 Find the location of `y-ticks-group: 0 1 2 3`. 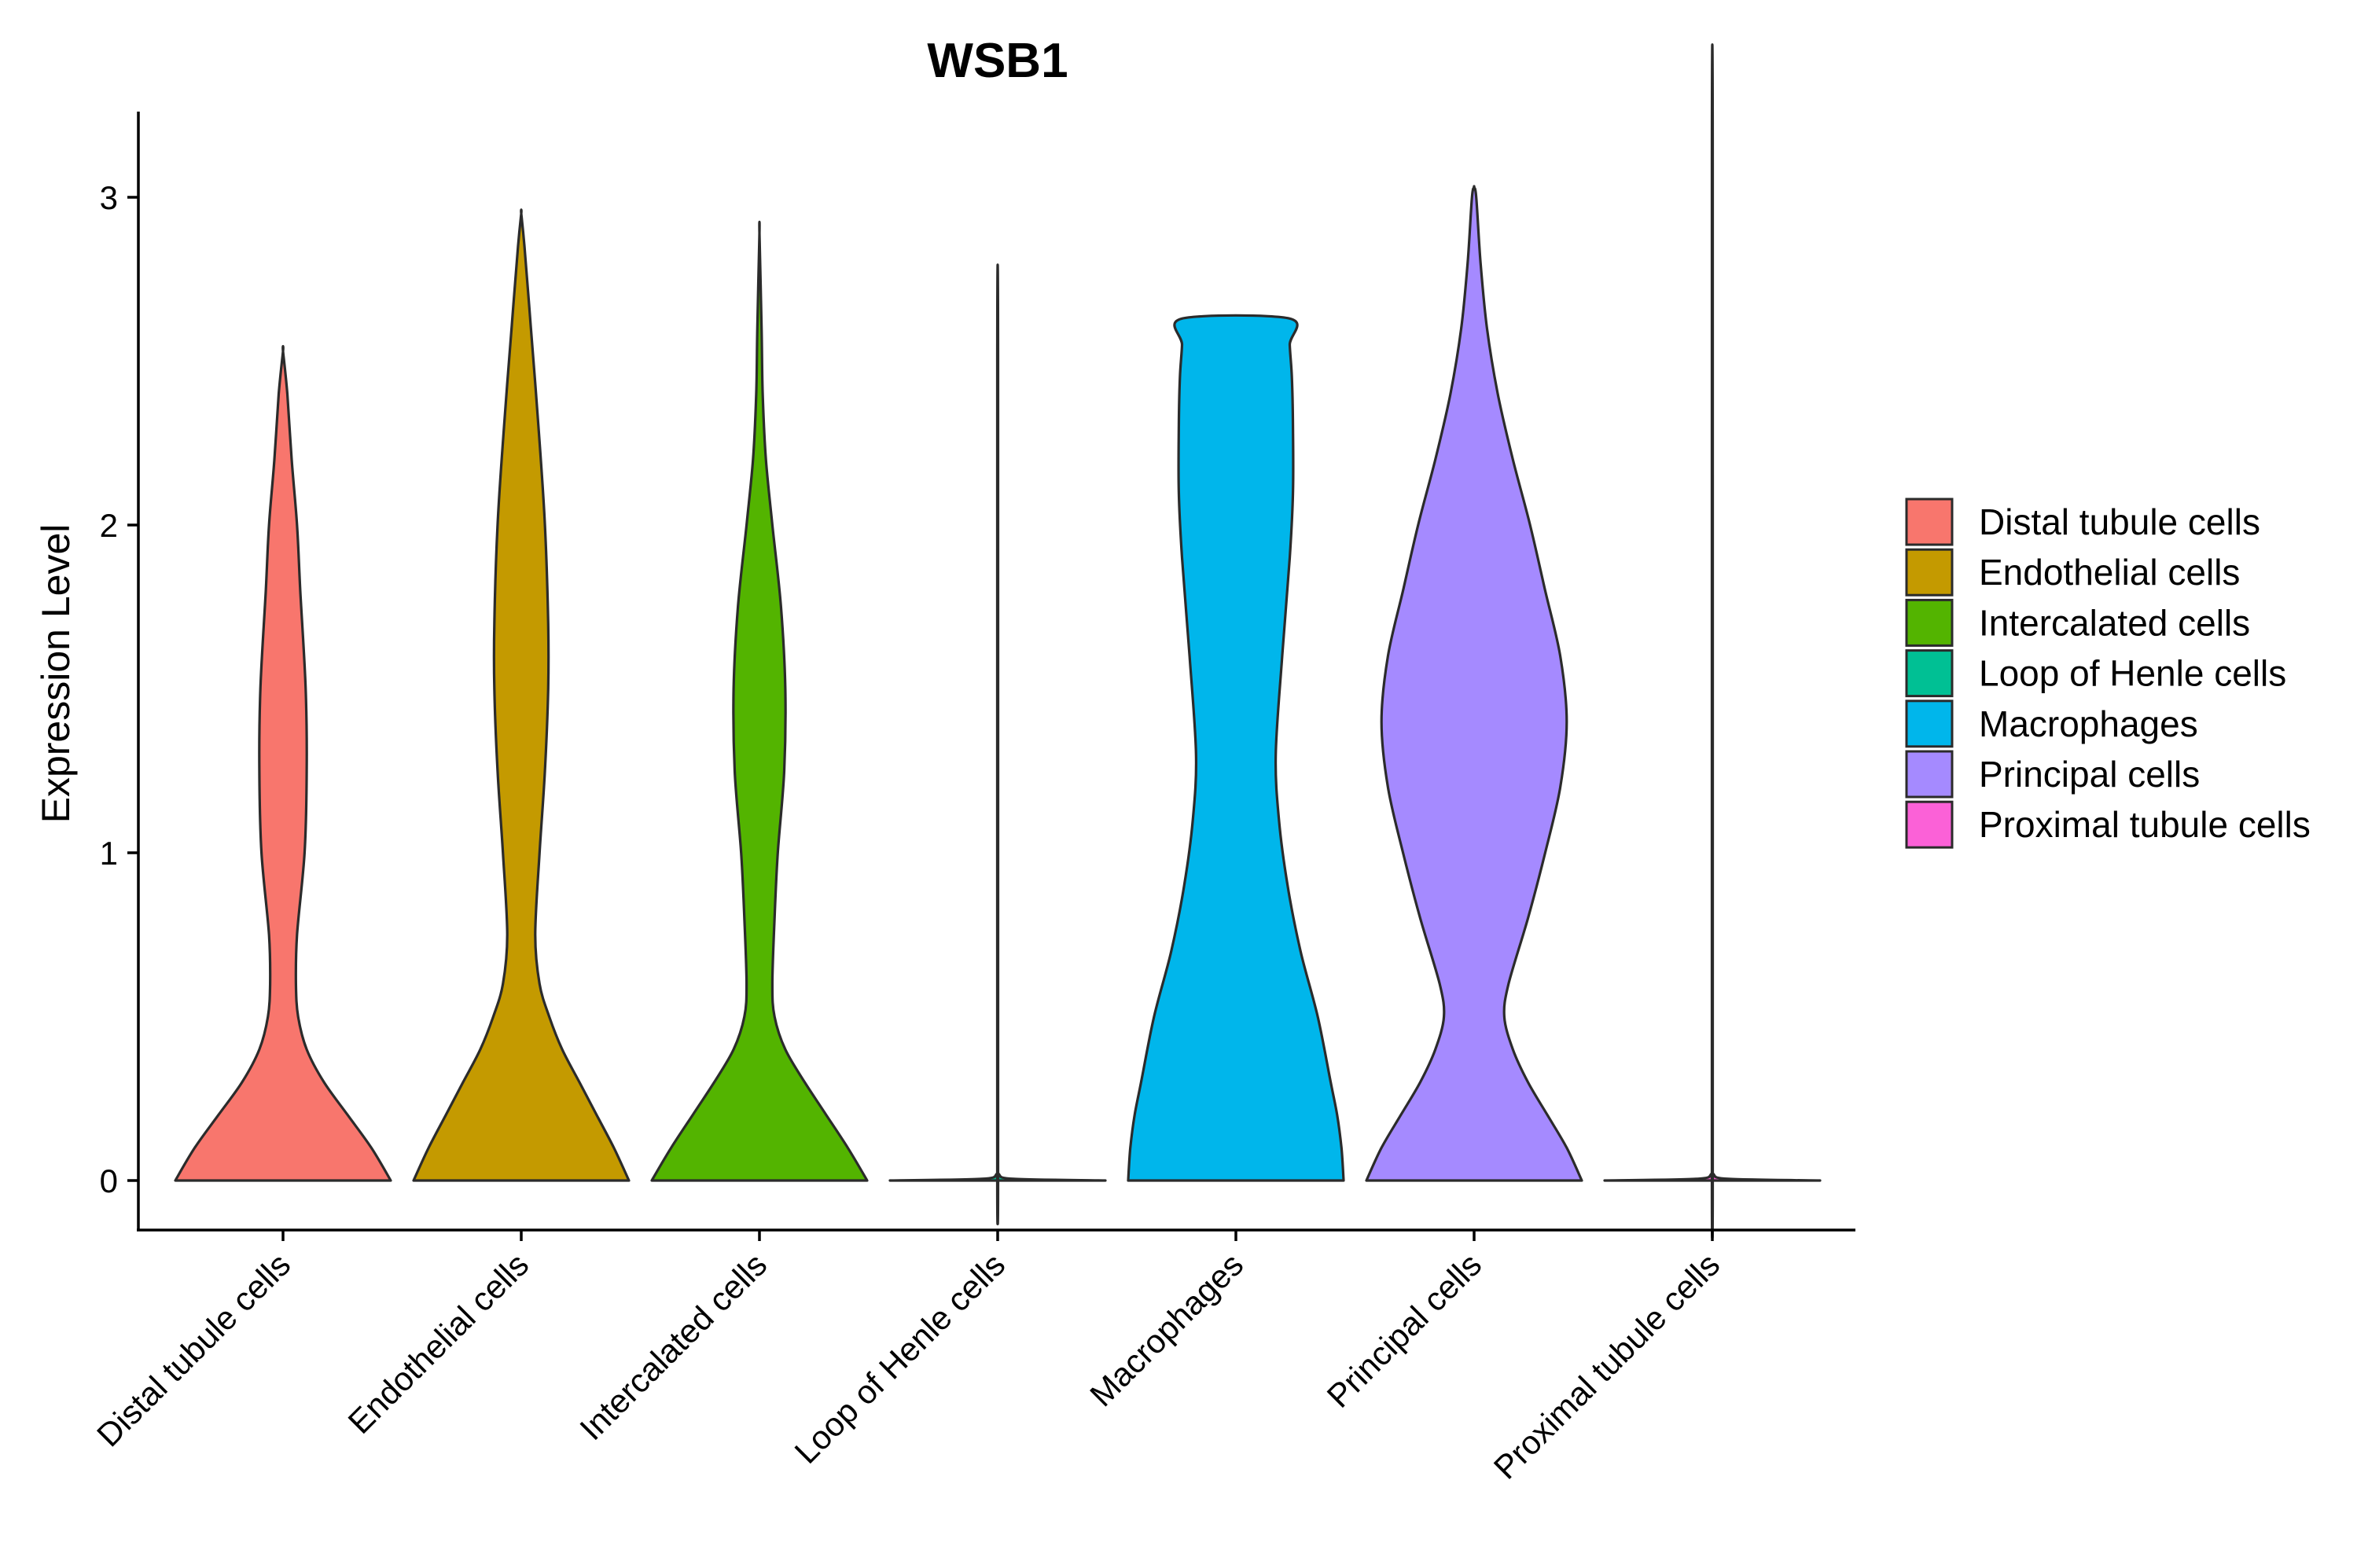

y-ticks-group: 0 1 2 3 is located at coordinates (119, 689).